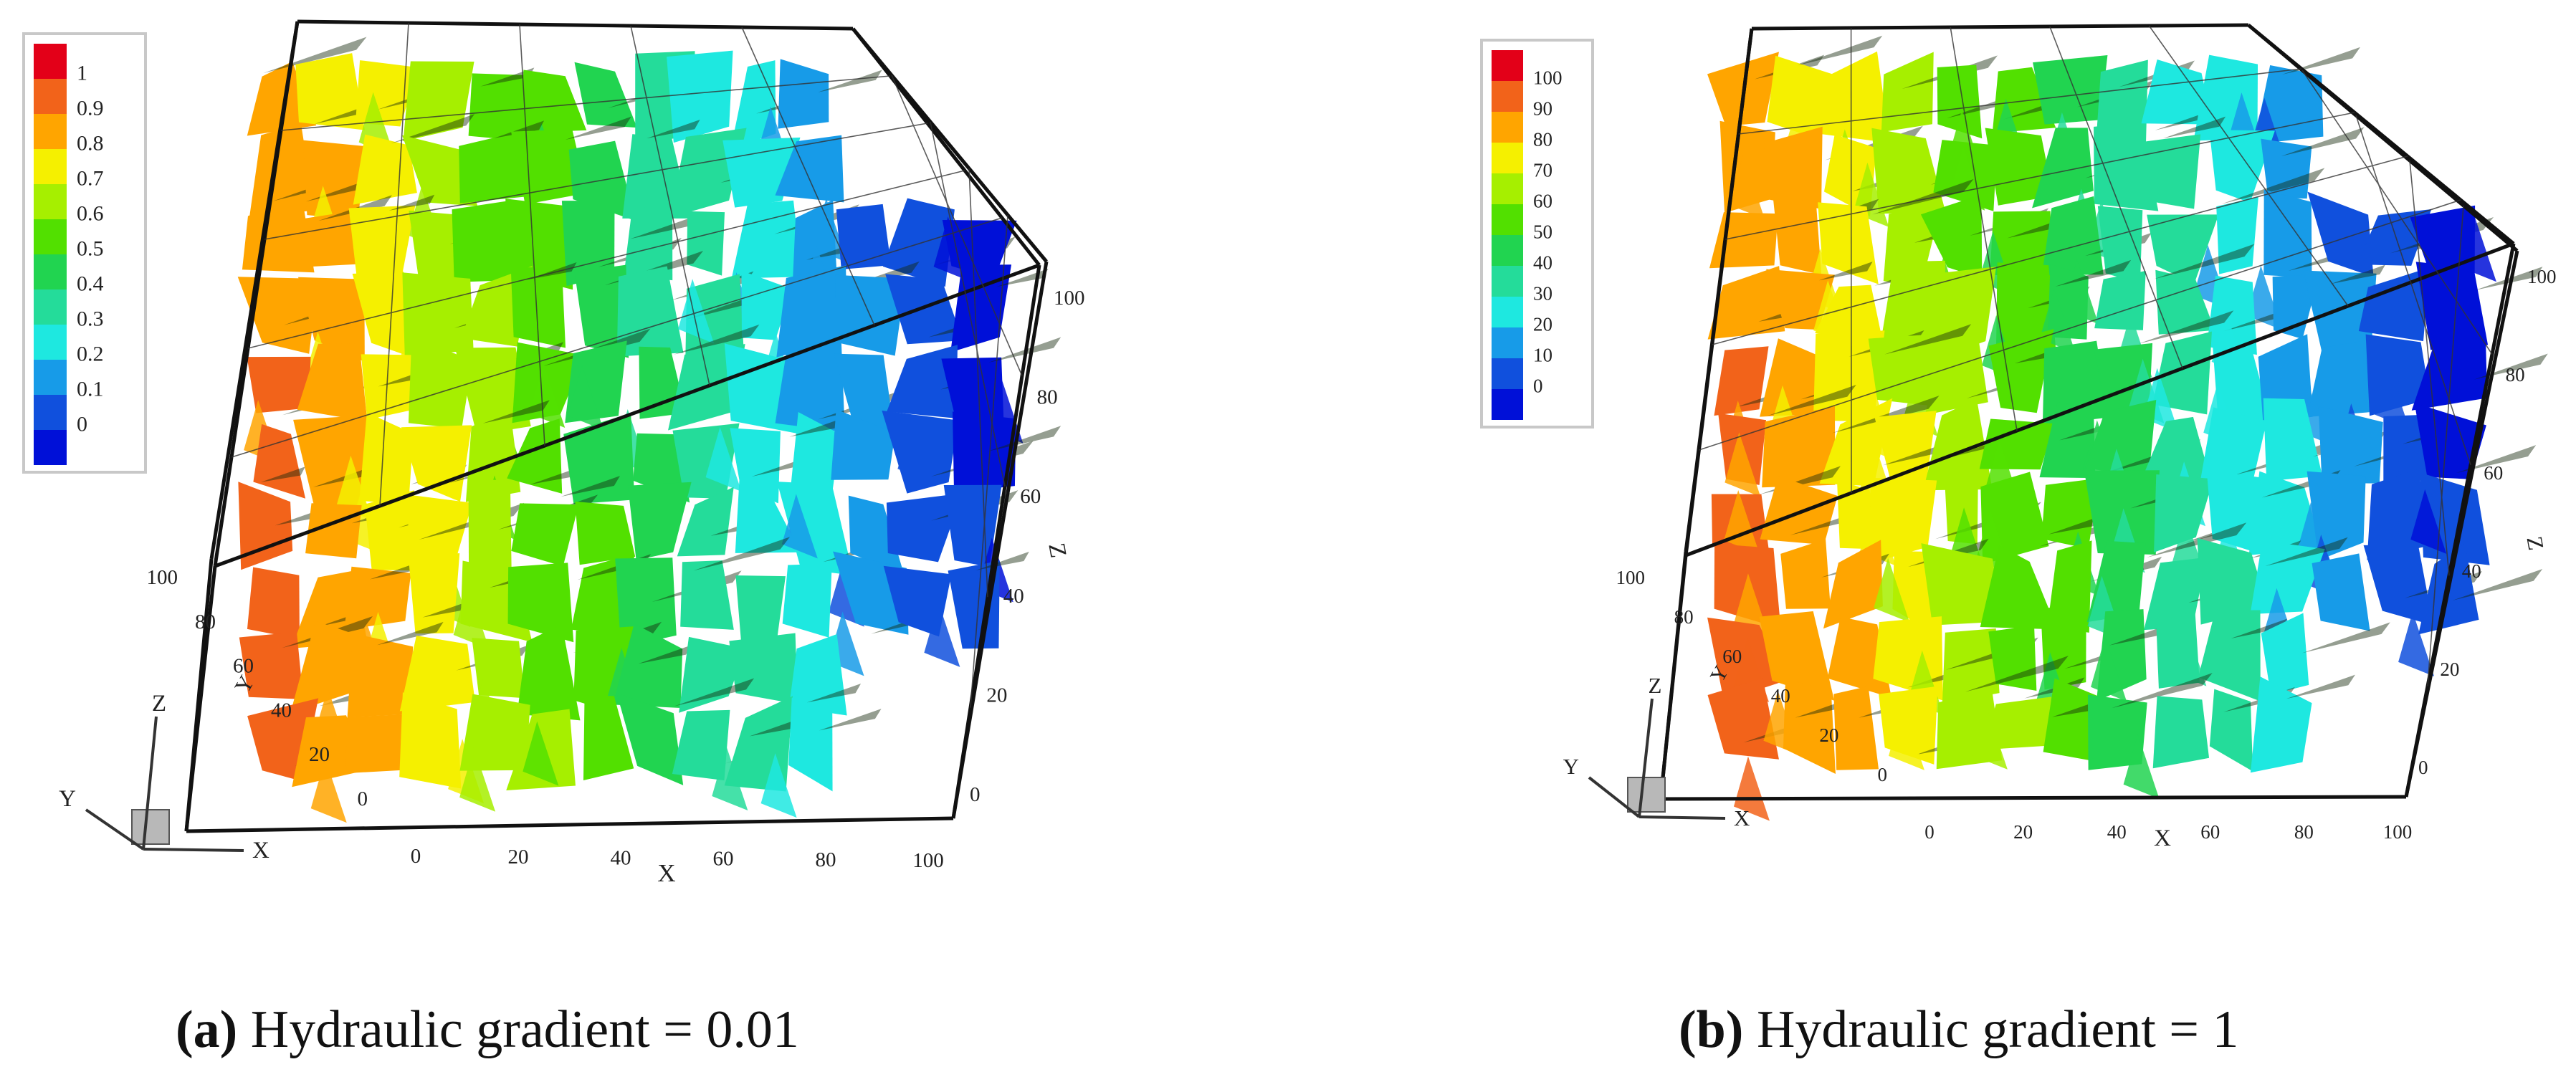 The width and height of the screenshot is (2576, 1077). Describe the element at coordinates (363, 799) in the screenshot. I see `y-tick-label: 0` at that location.